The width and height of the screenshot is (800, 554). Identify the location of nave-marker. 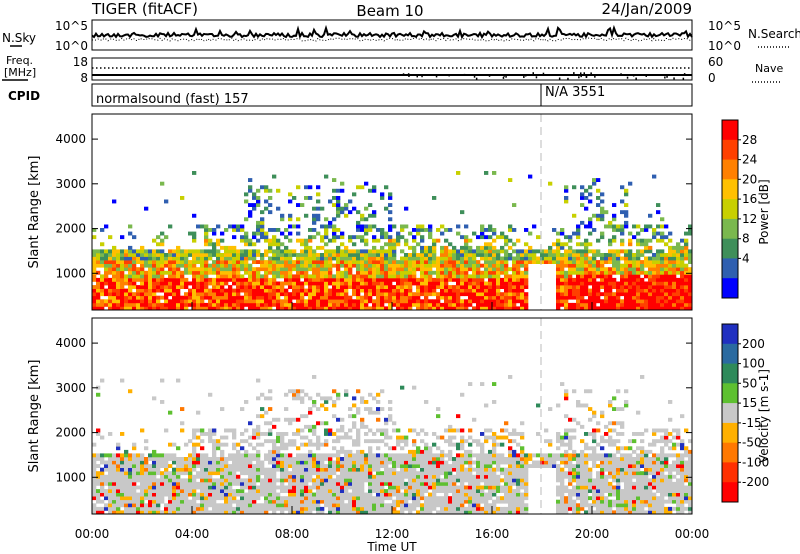
(568, 78).